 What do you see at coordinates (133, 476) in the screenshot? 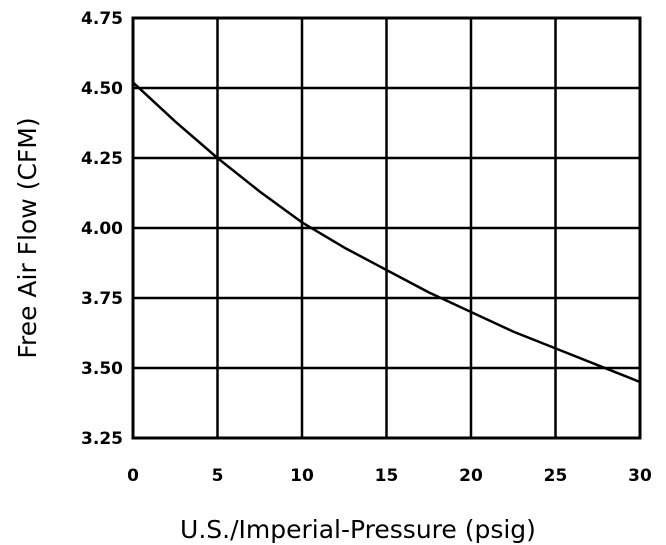
I see `x-tick-label: 0` at bounding box center [133, 476].